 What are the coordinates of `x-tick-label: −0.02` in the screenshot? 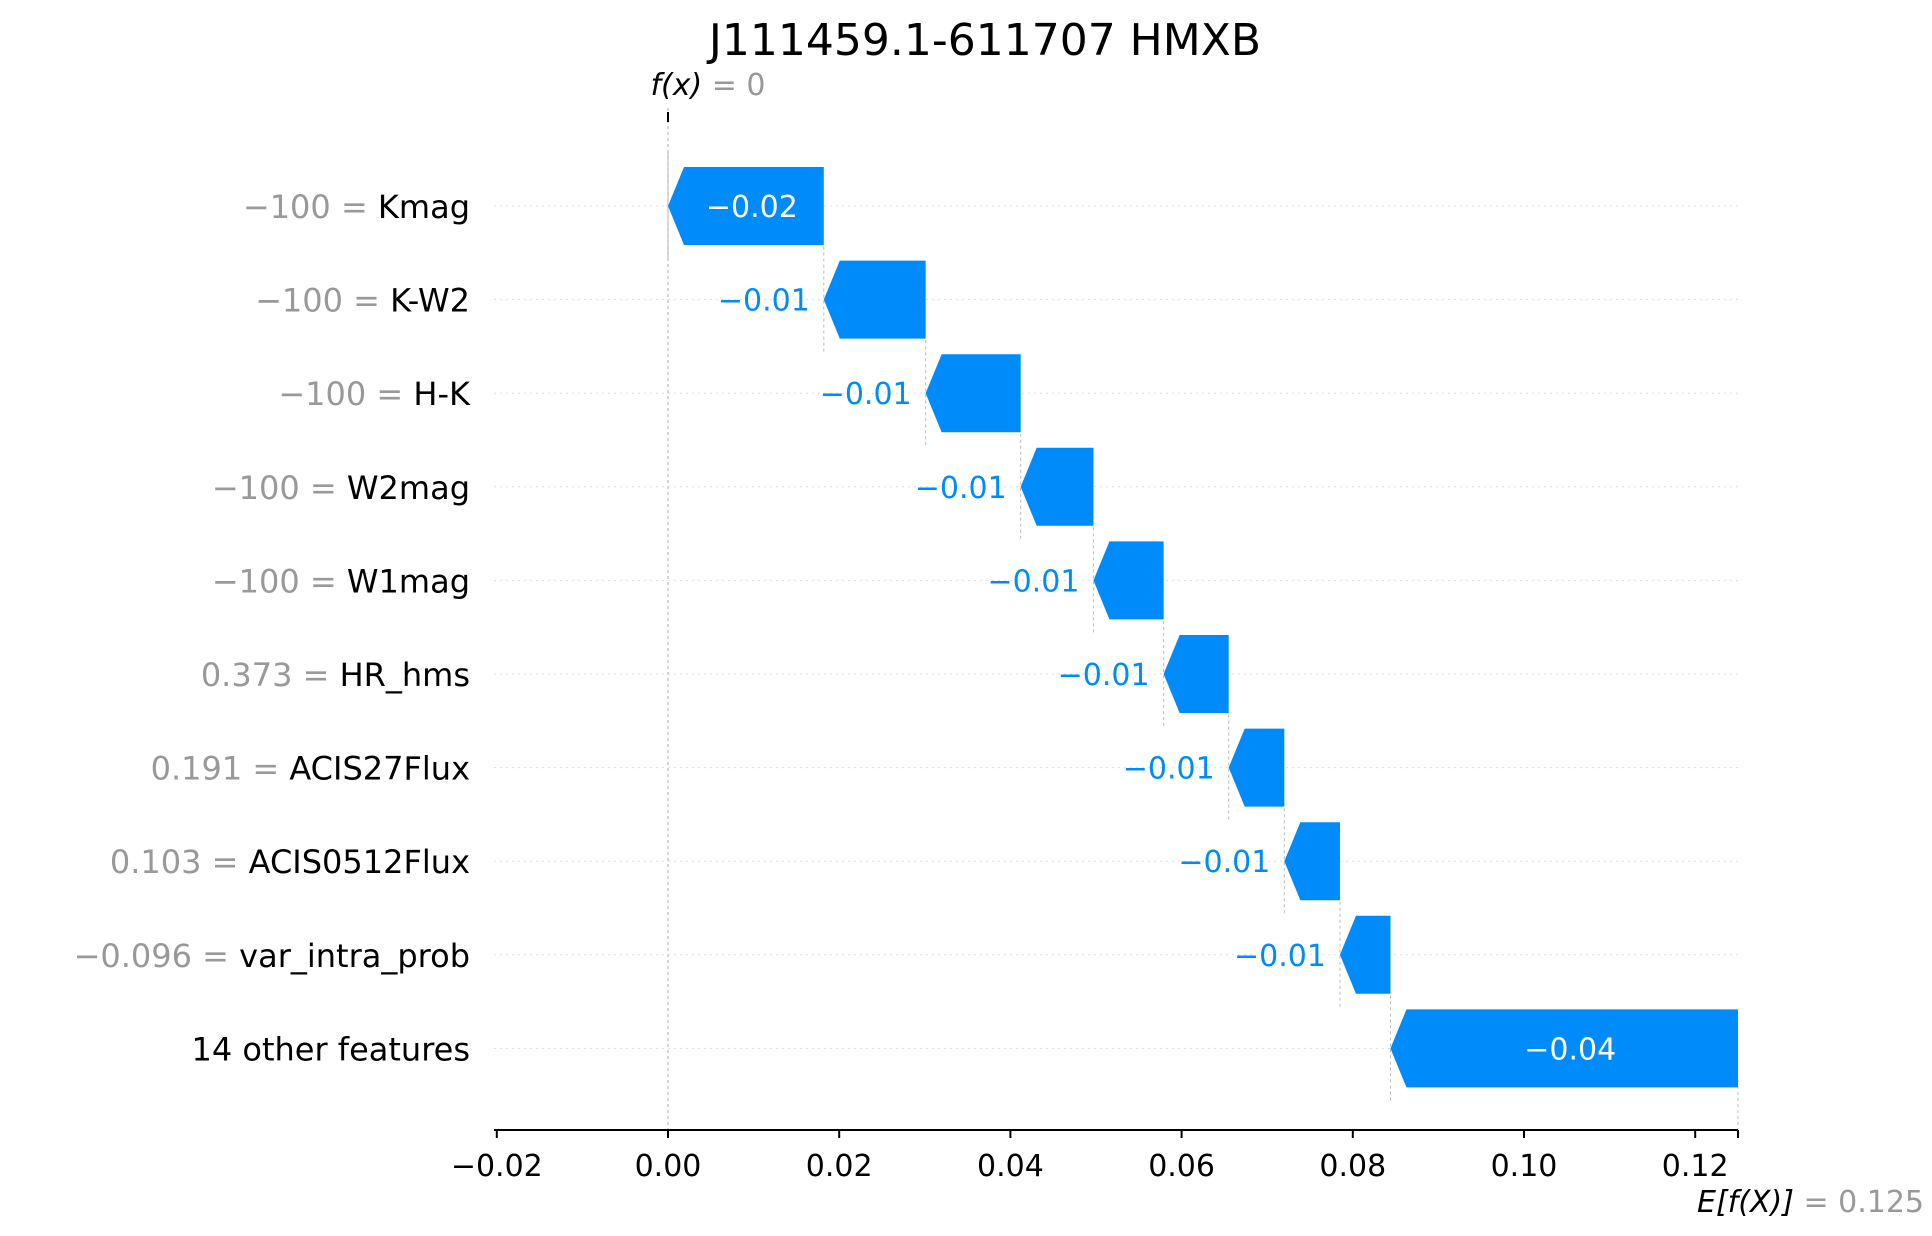 It's located at (497, 1166).